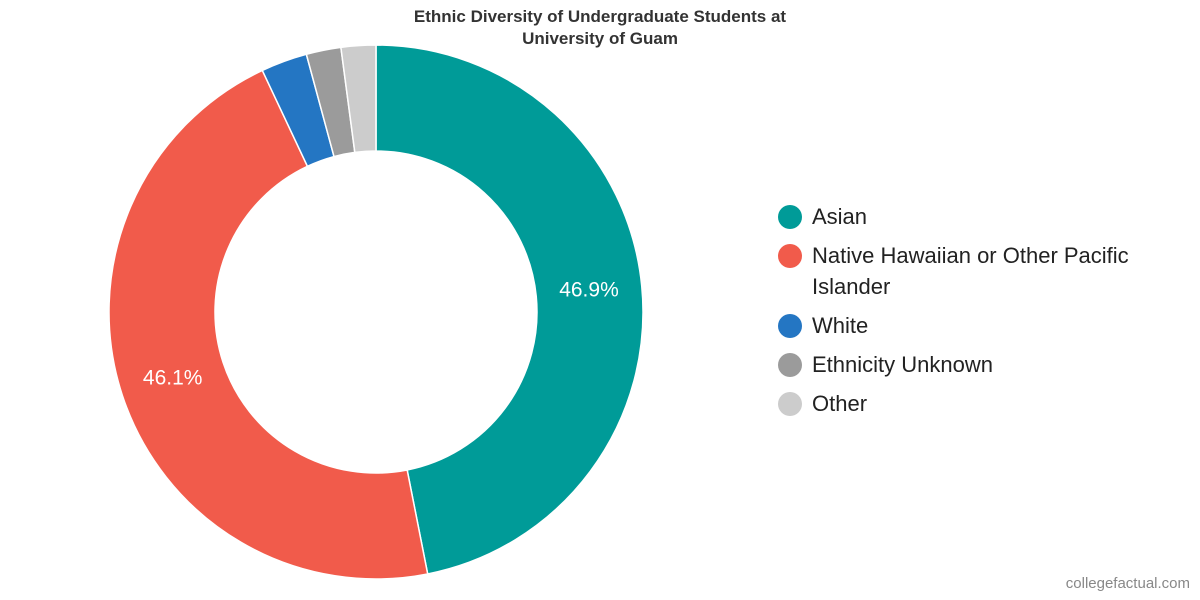 The height and width of the screenshot is (600, 1200). Describe the element at coordinates (975, 403) in the screenshot. I see `legend-item-other: Other` at that location.